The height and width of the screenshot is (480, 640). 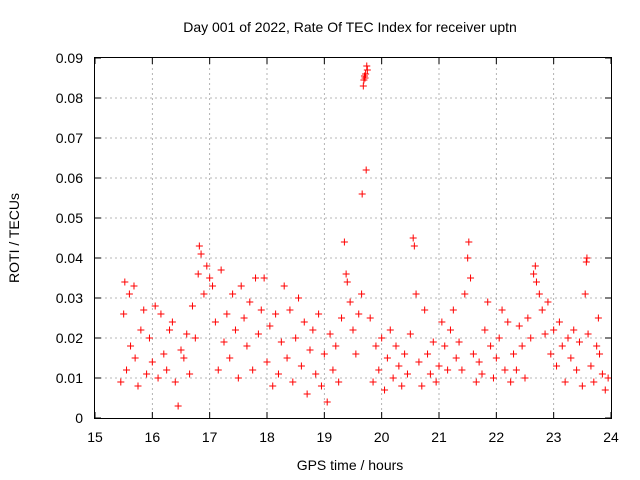 What do you see at coordinates (153, 437) in the screenshot?
I see `x-tick-label: 16` at bounding box center [153, 437].